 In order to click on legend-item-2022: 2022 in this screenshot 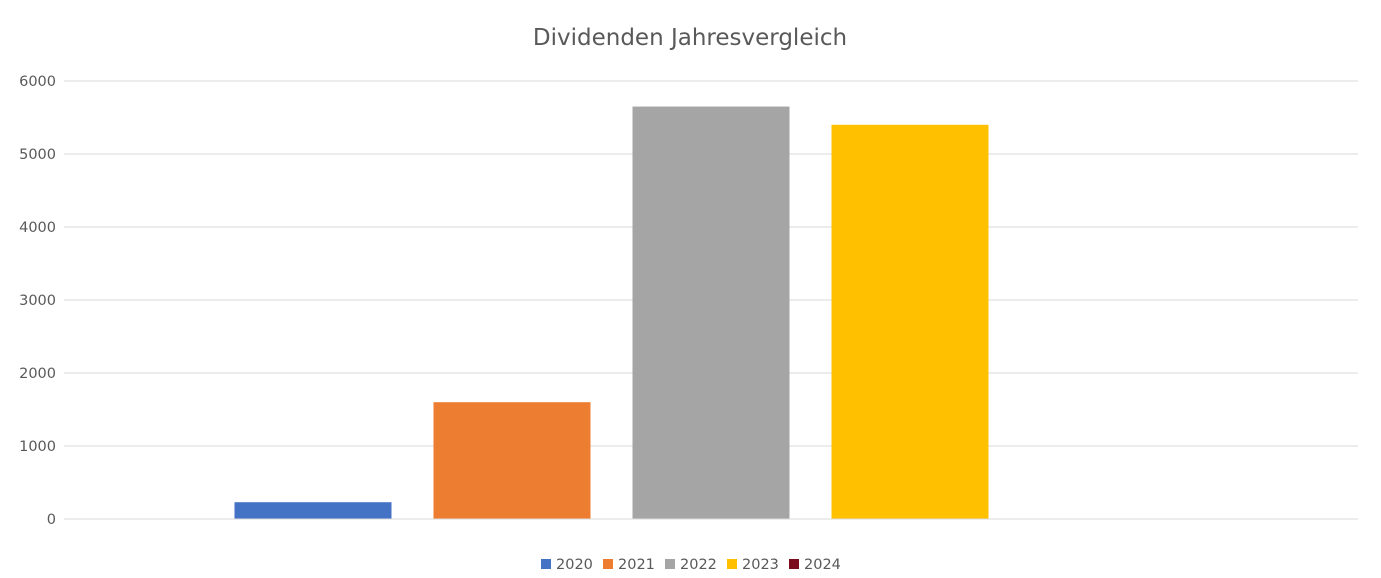, I will do `click(691, 565)`.